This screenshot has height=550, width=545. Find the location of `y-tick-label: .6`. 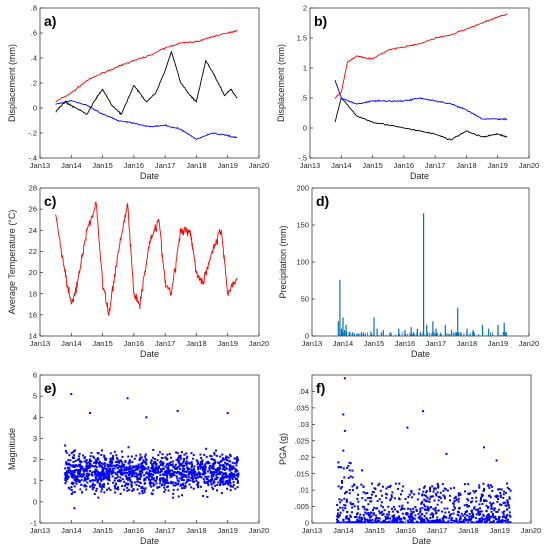

y-tick-label: .6 is located at coordinates (34, 33).